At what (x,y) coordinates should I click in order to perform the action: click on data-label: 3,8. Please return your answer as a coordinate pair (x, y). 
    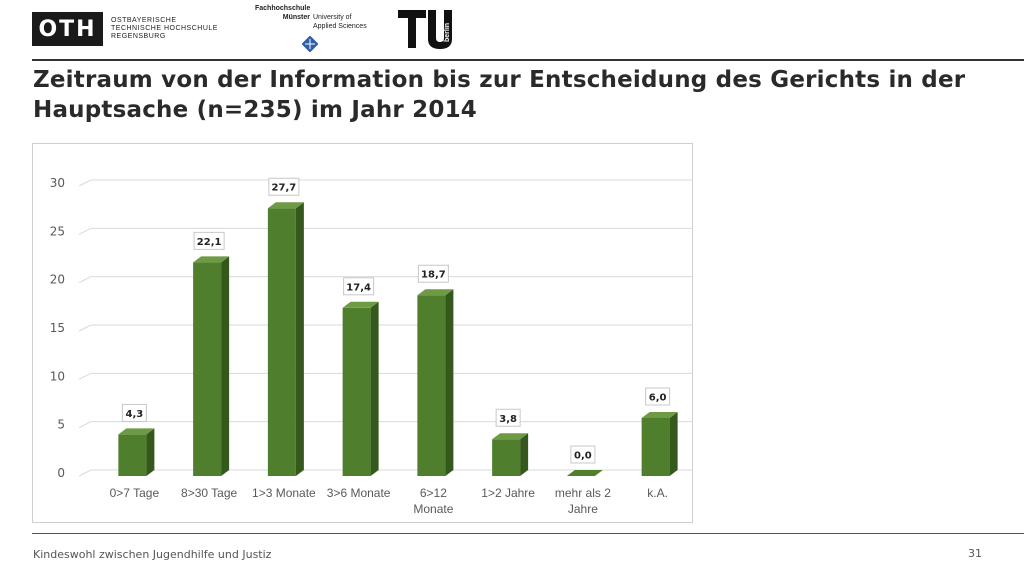
    Looking at the image, I should click on (508, 419).